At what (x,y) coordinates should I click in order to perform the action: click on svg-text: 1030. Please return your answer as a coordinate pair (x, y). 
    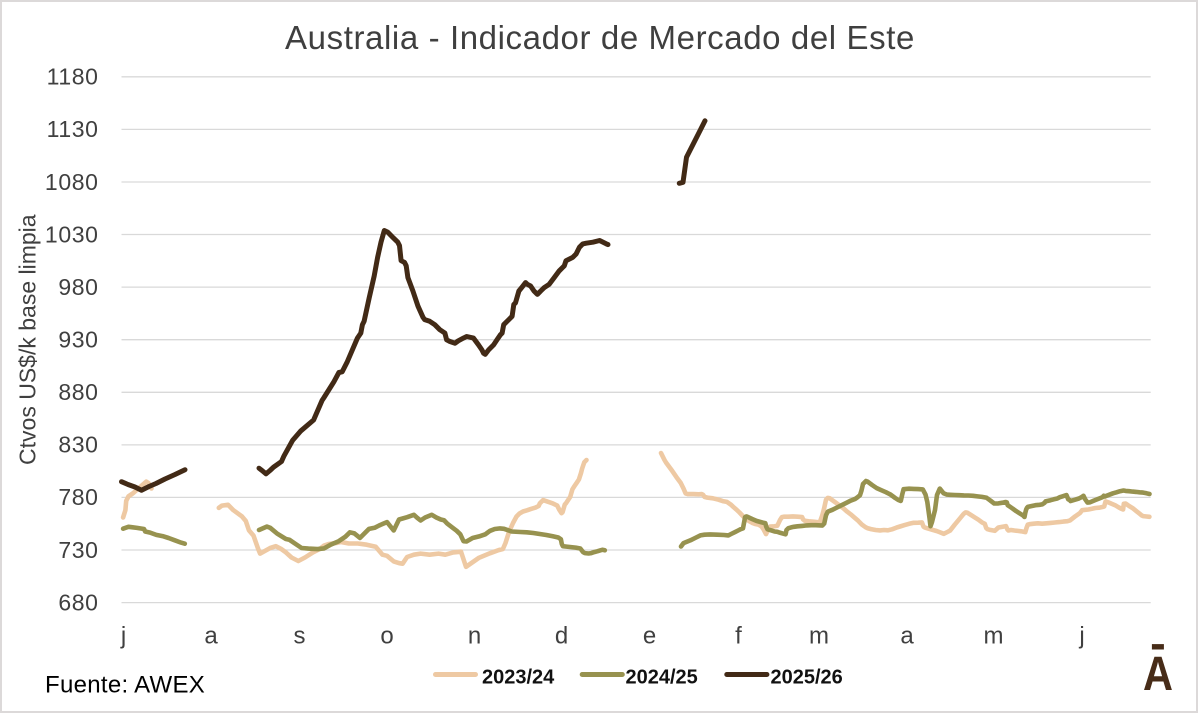
    Looking at the image, I should click on (72, 234).